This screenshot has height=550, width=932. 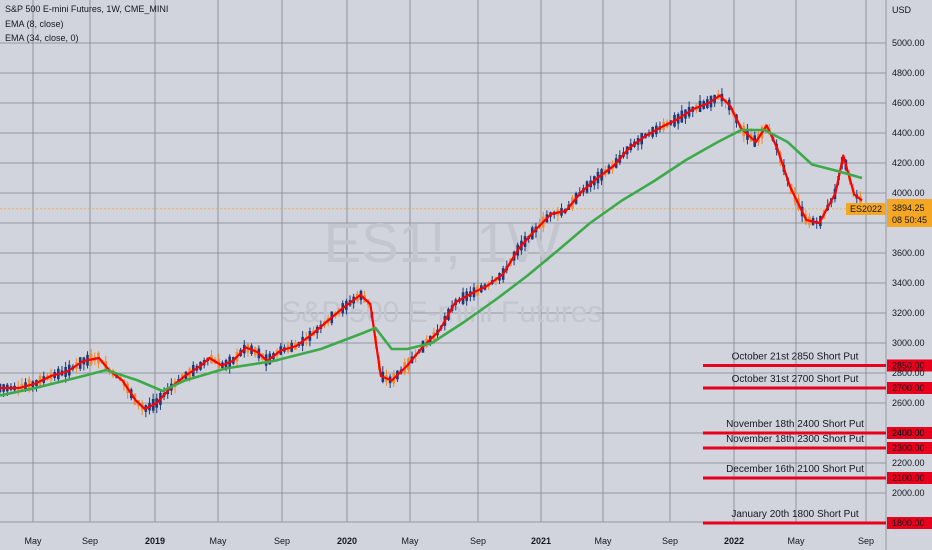 What do you see at coordinates (42, 38) in the screenshot?
I see `ema-slow-legend: EMA (34, close, 0)` at bounding box center [42, 38].